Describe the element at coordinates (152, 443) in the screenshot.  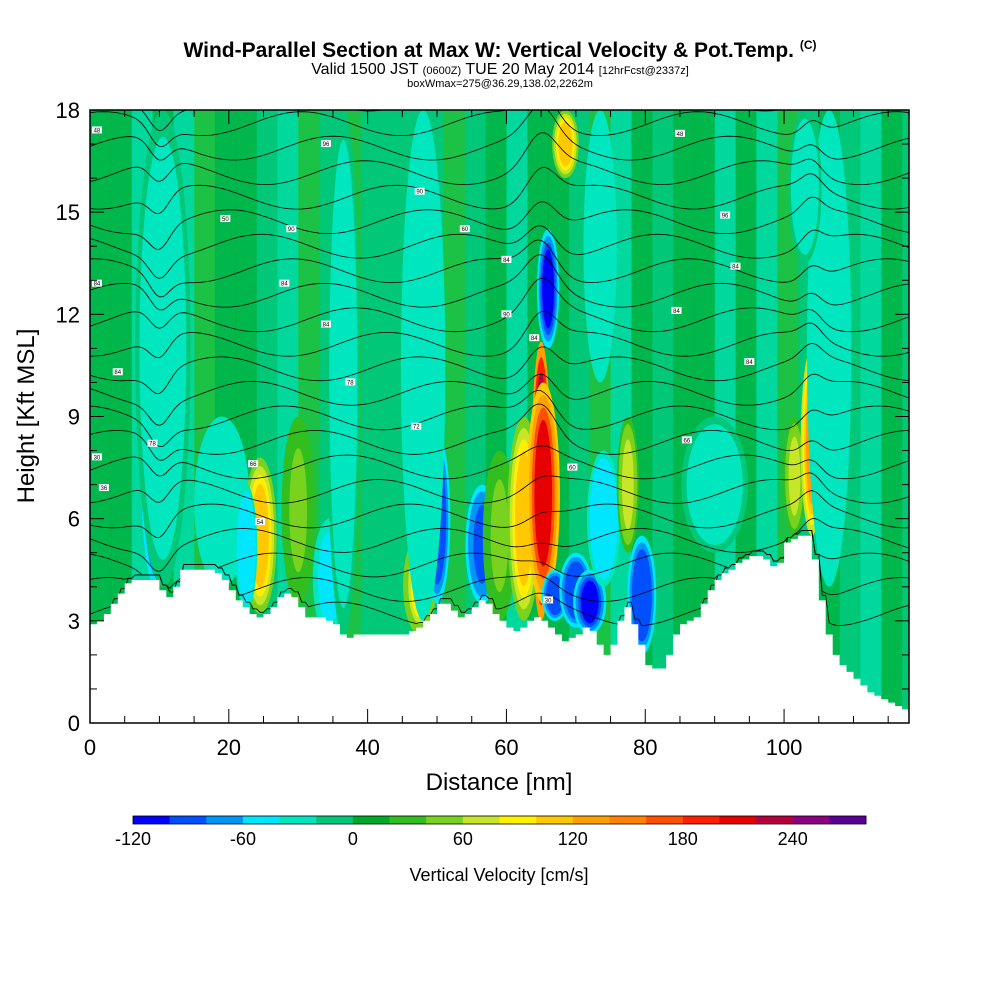
I see `contour-label: 78` at that location.